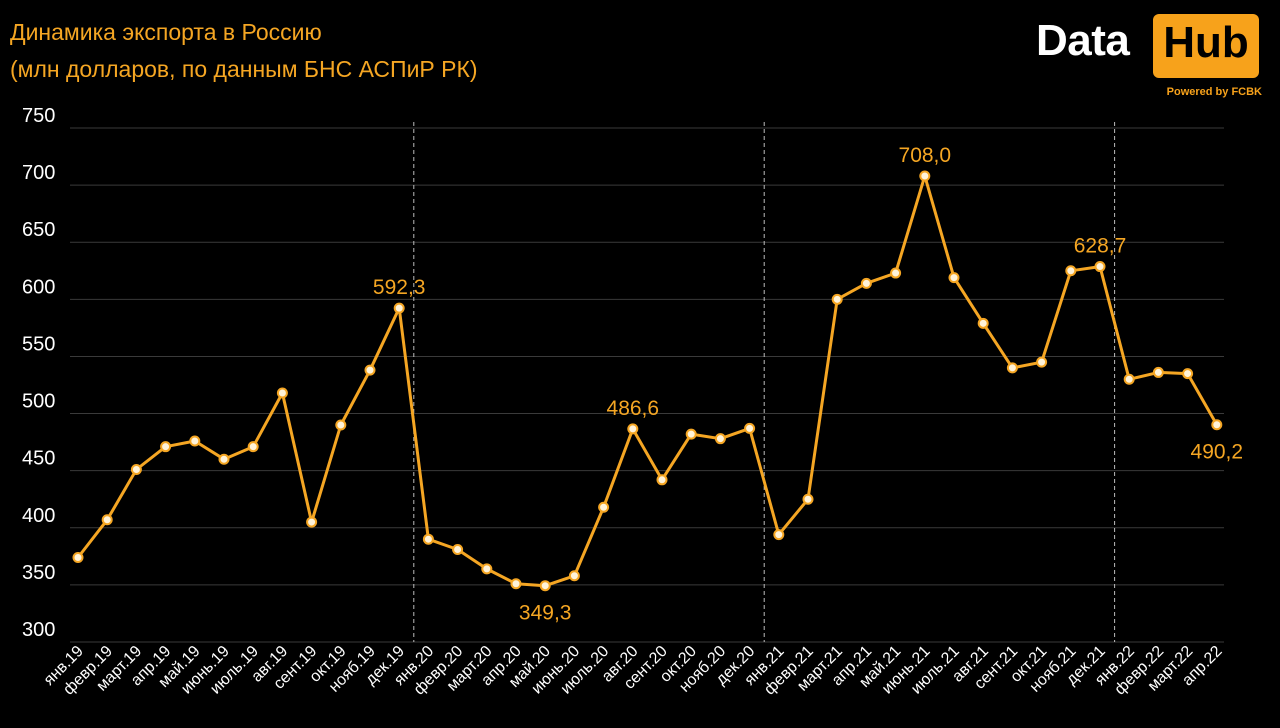 The height and width of the screenshot is (728, 1280). I want to click on y-tick-label: 500, so click(38, 402).